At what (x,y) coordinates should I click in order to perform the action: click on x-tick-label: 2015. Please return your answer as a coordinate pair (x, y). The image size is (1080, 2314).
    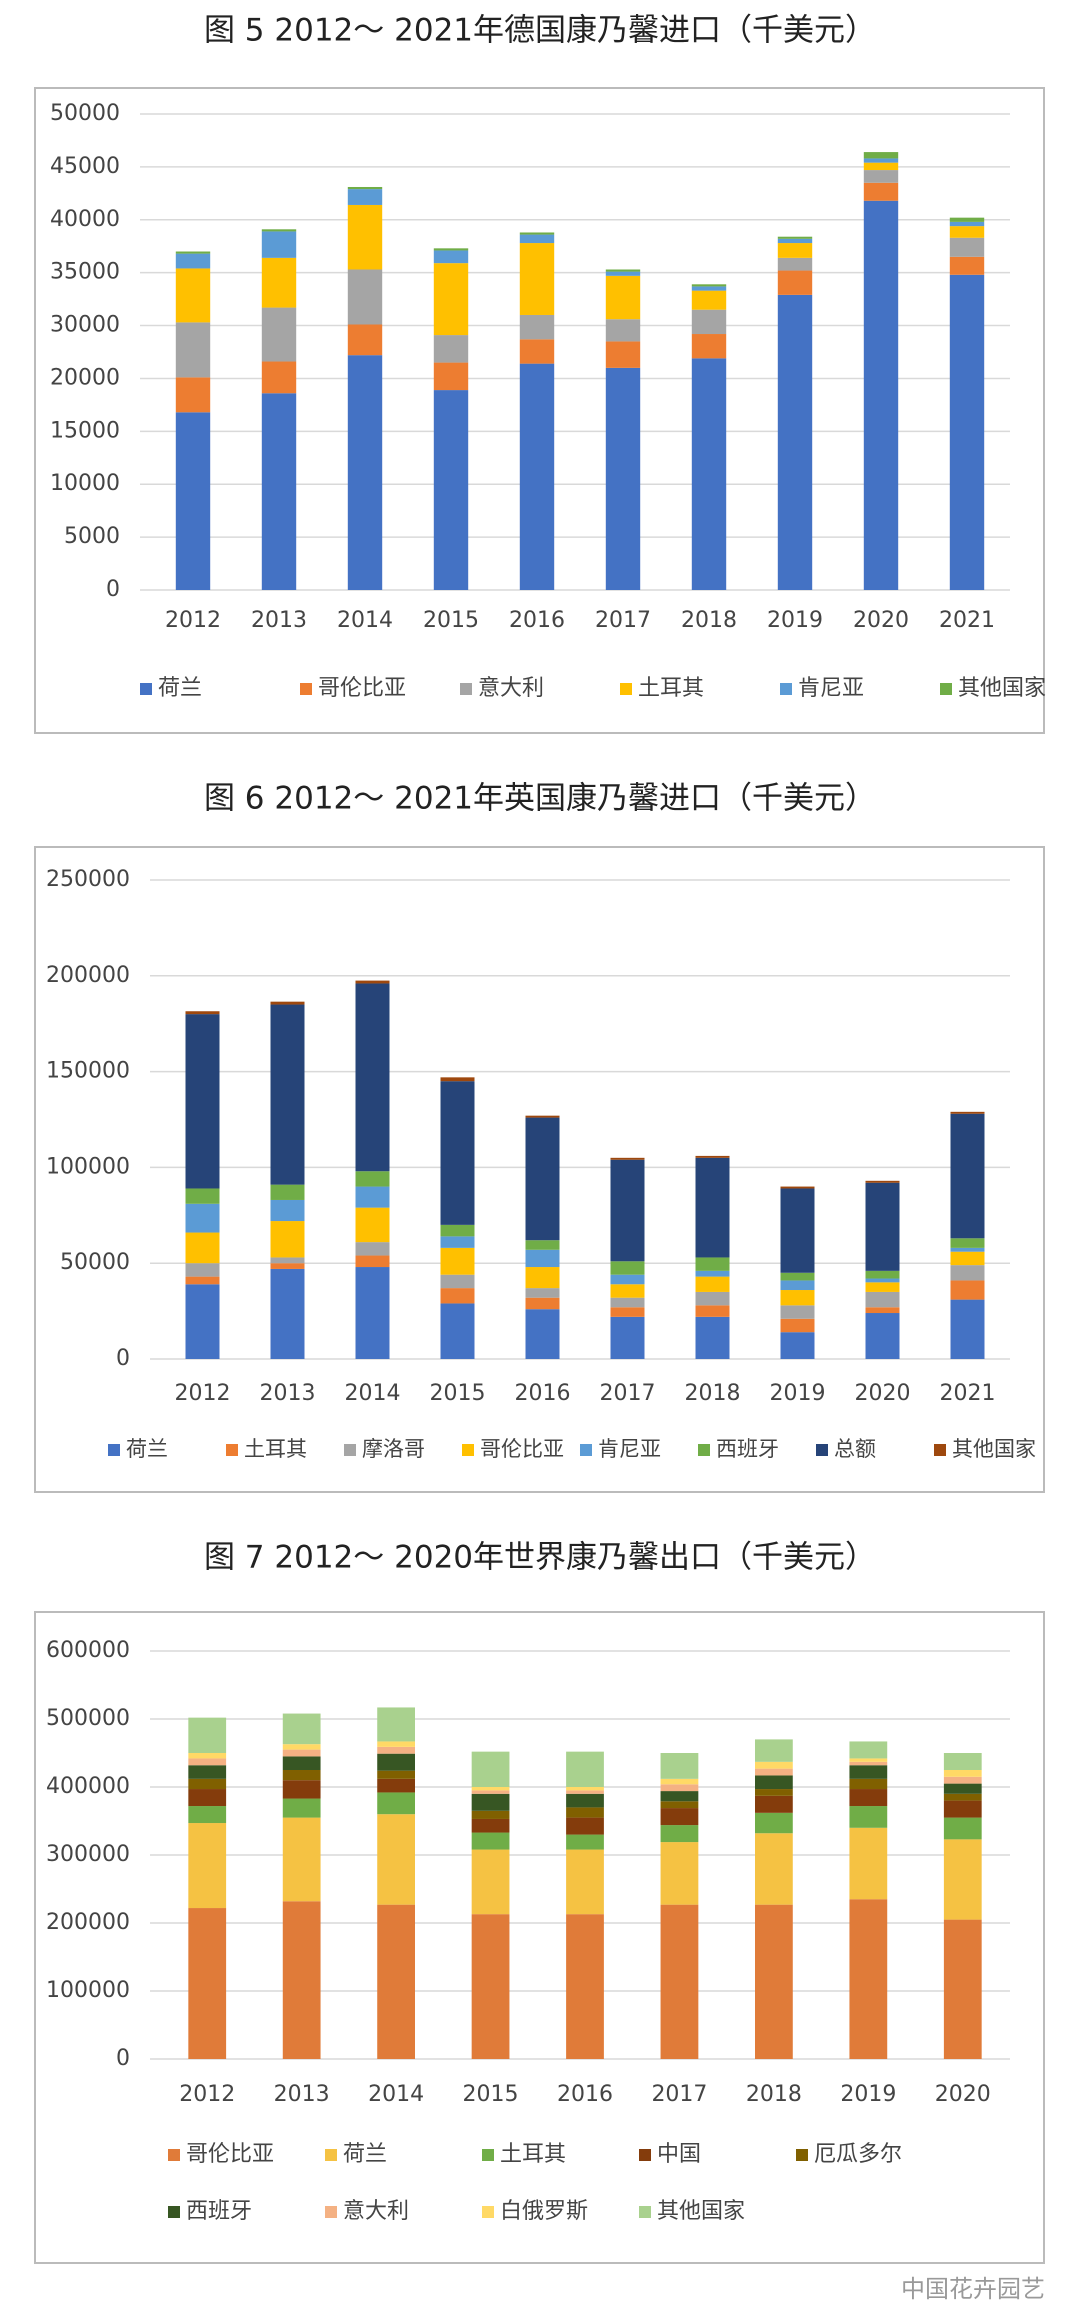
    Looking at the image, I should click on (491, 2094).